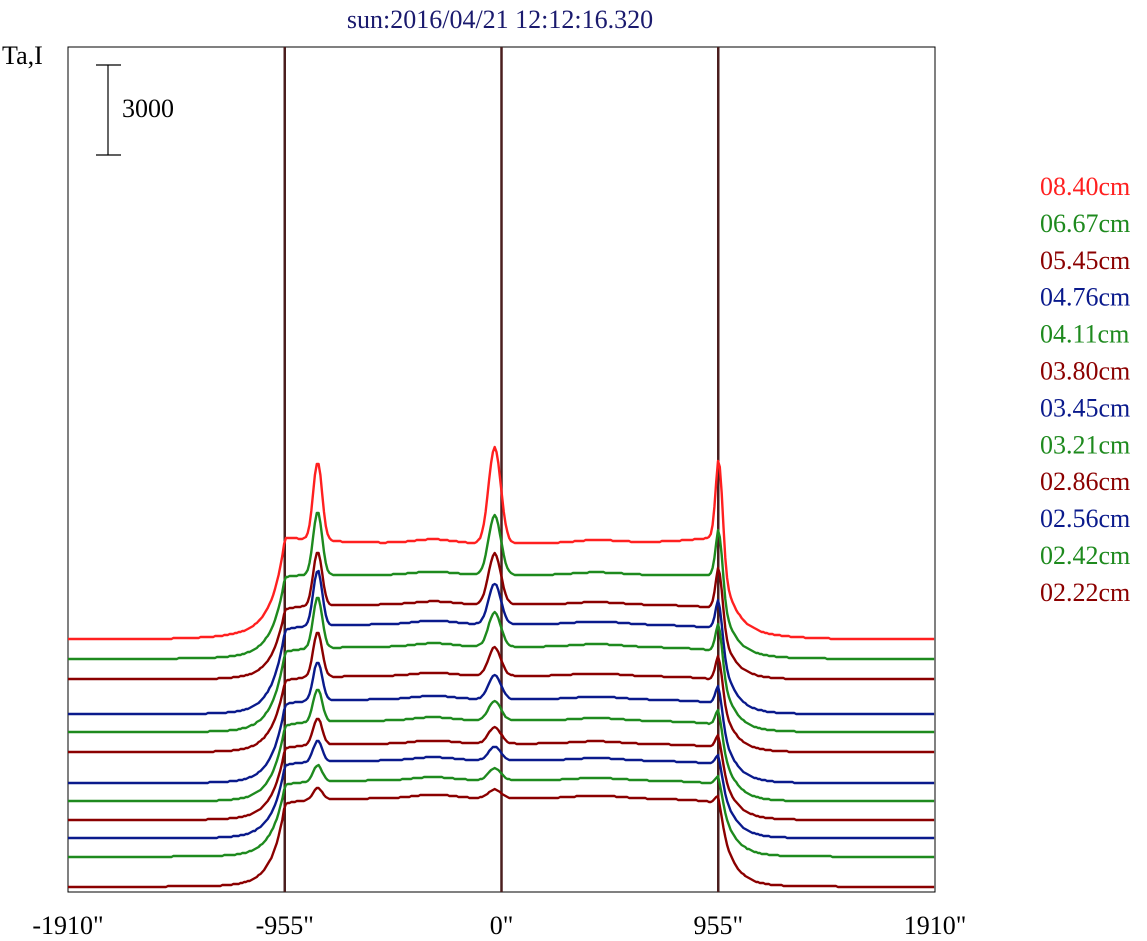 The width and height of the screenshot is (1147, 941). Describe the element at coordinates (1085, 260) in the screenshot. I see `legend-entry: 05.45cm` at that location.